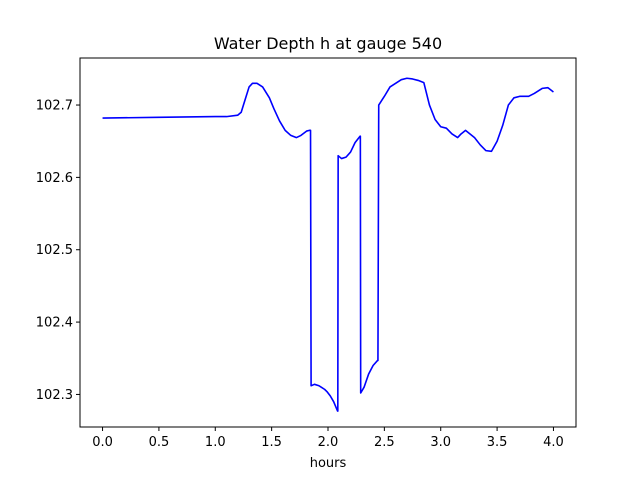 This screenshot has width=640, height=480. What do you see at coordinates (271, 442) in the screenshot?
I see `x-tick-label: 1.5` at bounding box center [271, 442].